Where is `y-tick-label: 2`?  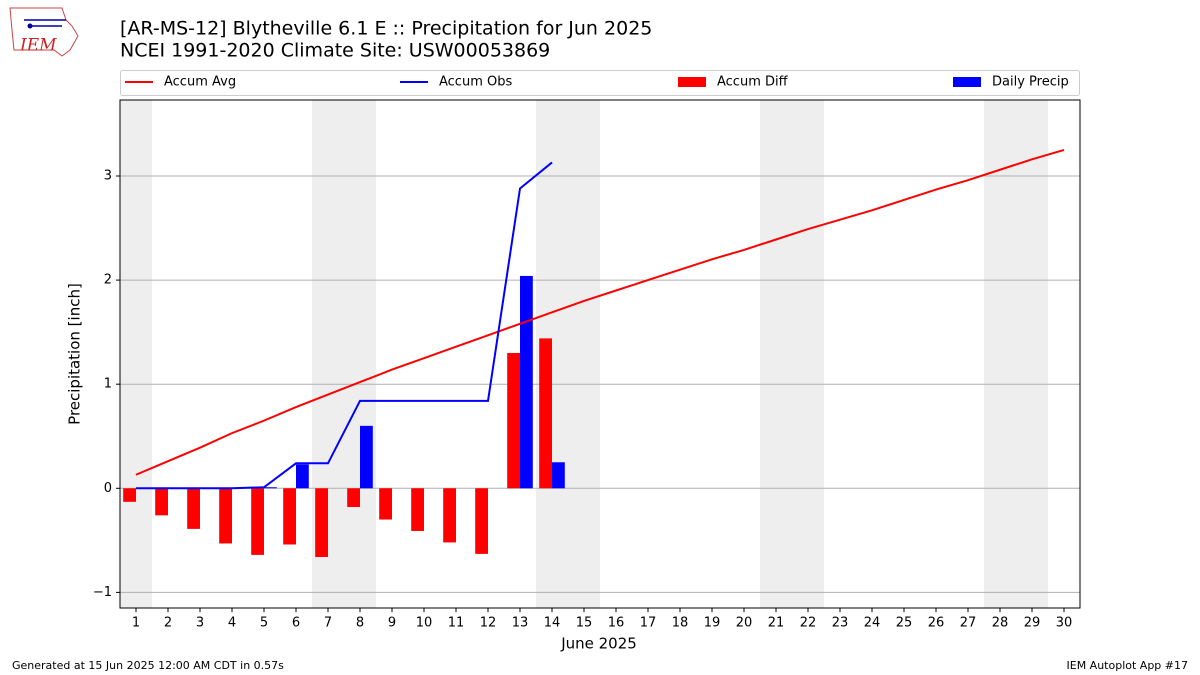 y-tick-label: 2 is located at coordinates (108, 280).